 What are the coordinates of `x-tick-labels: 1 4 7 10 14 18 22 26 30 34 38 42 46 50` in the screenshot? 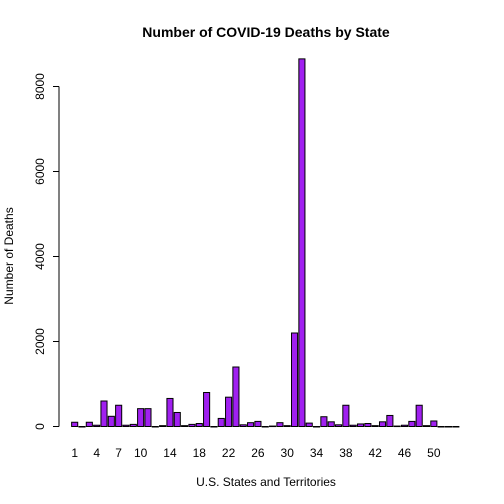 It's located at (256, 453).